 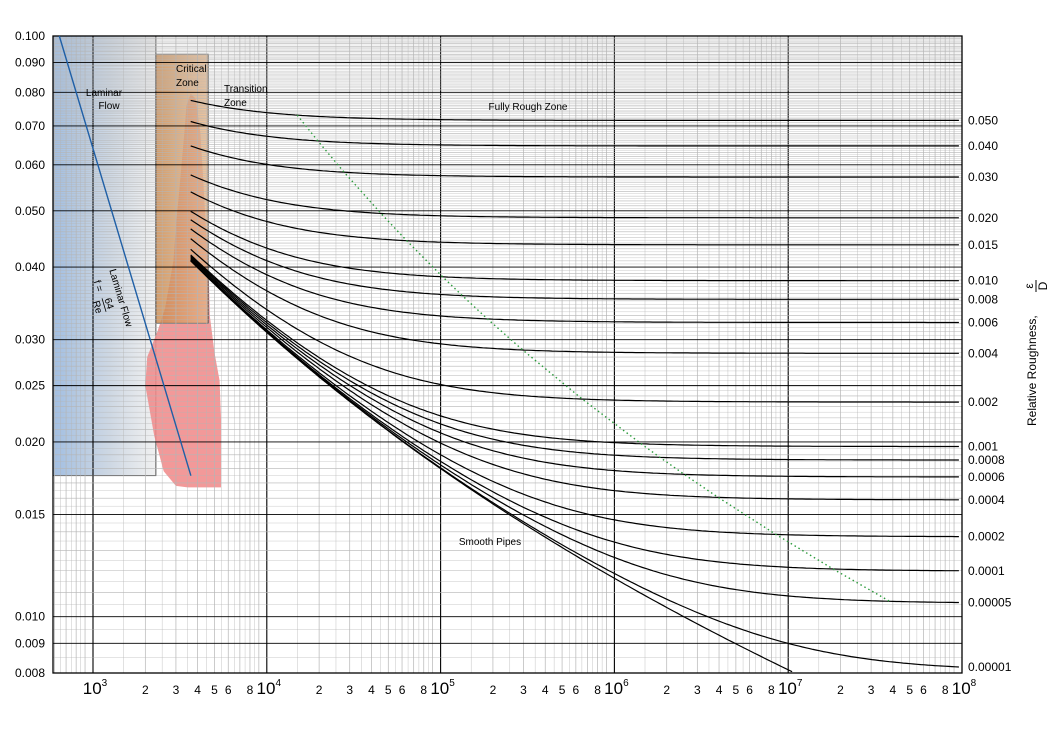 What do you see at coordinates (983, 177) in the screenshot?
I see `roughness-label: 0.030` at bounding box center [983, 177].